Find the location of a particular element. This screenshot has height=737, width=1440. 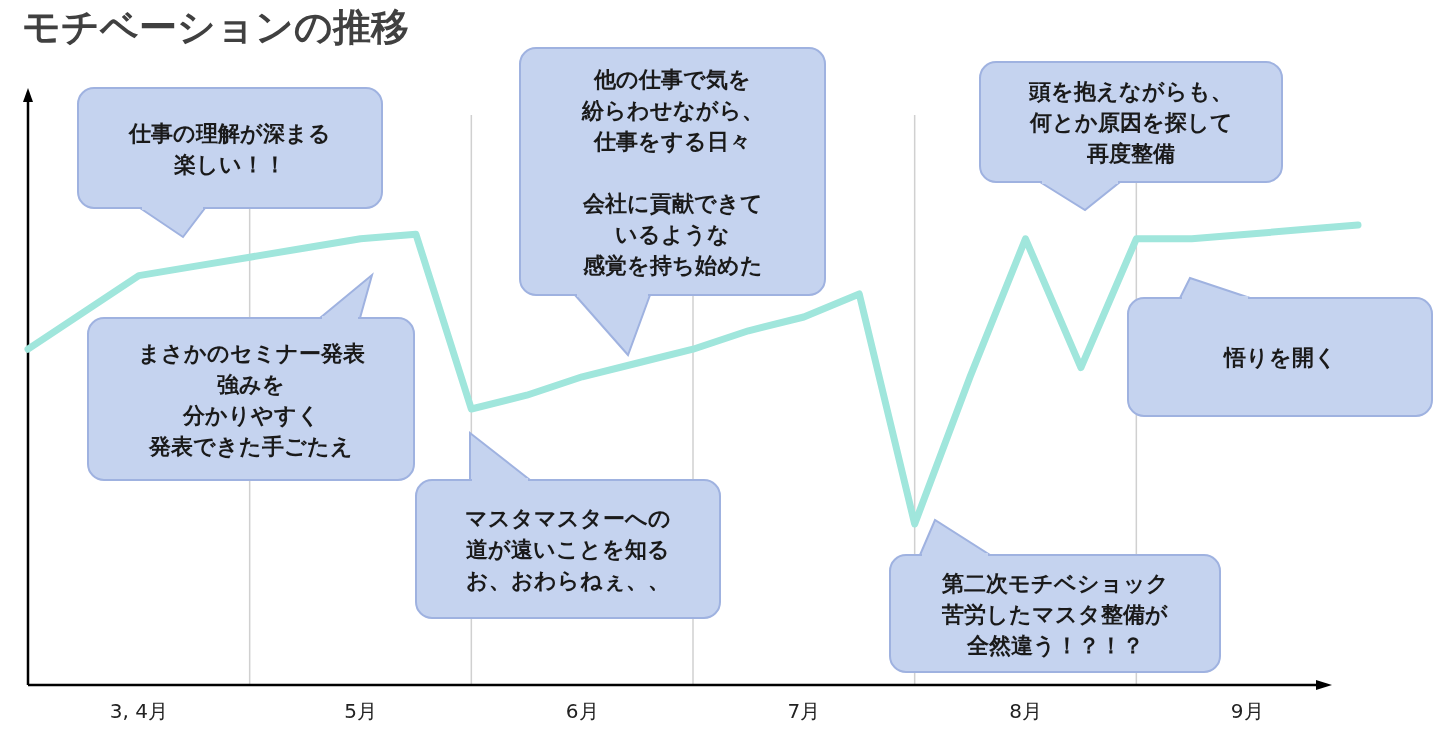

x-tick-label: 6月 is located at coordinates (582, 711).